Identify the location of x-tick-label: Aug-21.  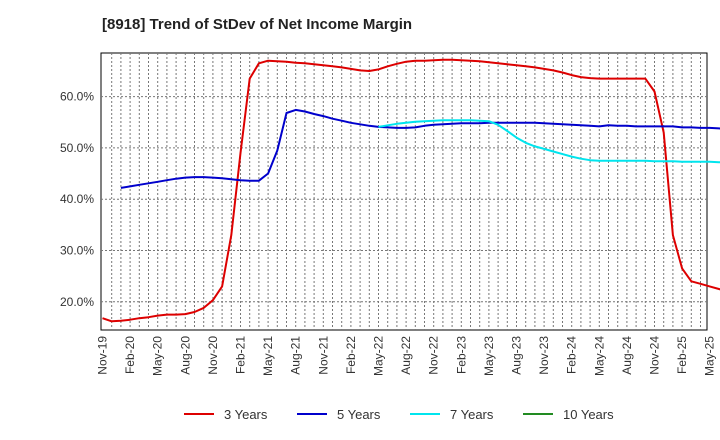
(296, 355).